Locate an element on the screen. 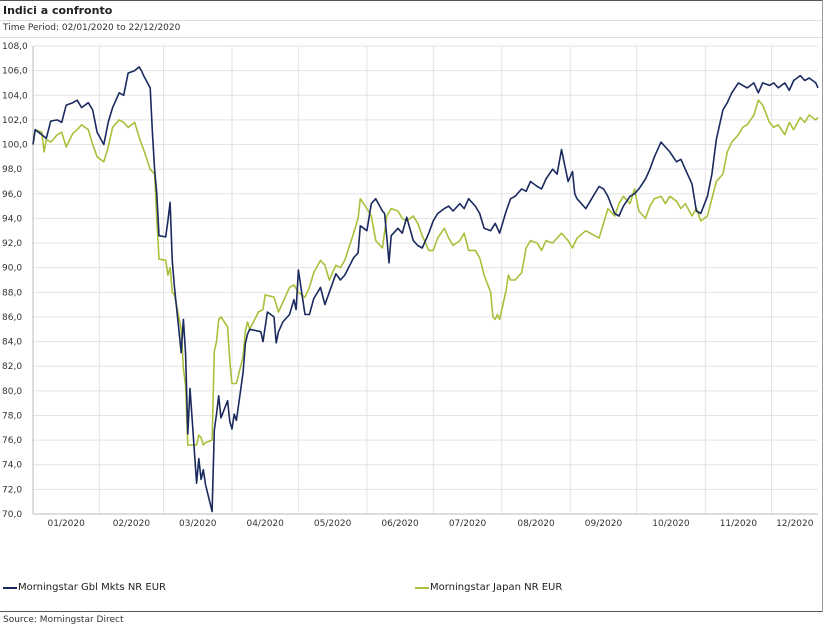 The width and height of the screenshot is (826, 625). x-tick-label: 10/2020 is located at coordinates (671, 524).